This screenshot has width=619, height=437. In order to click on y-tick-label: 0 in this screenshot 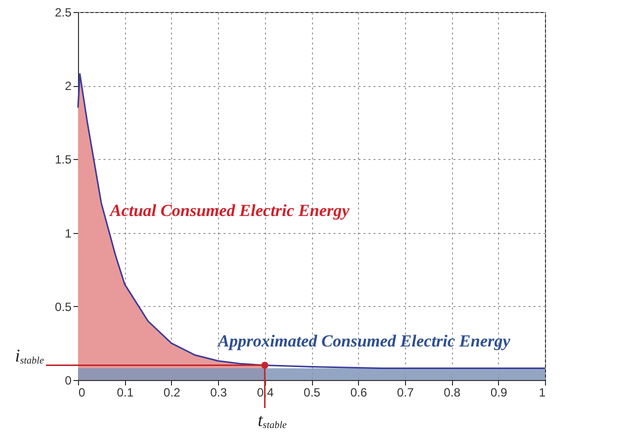, I will do `click(68, 381)`.